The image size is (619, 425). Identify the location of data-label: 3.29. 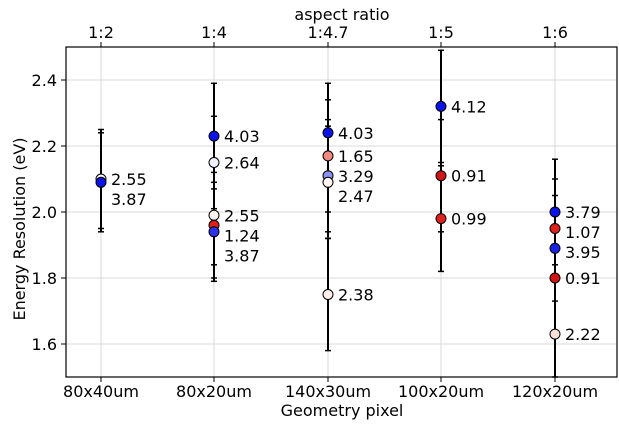
(356, 176).